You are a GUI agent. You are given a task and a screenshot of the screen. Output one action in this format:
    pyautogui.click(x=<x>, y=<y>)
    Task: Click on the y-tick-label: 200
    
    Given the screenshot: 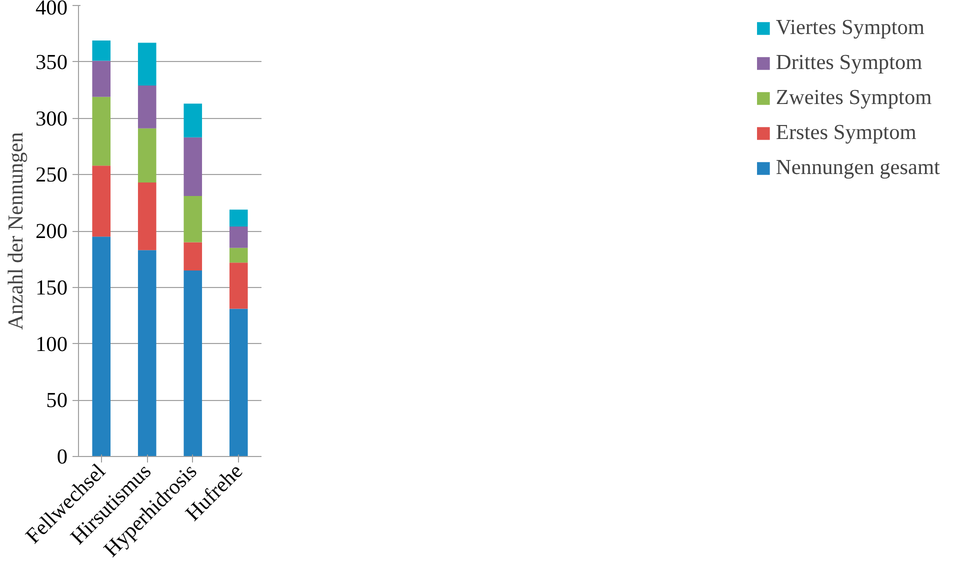 What is the action you would take?
    pyautogui.click(x=52, y=231)
    